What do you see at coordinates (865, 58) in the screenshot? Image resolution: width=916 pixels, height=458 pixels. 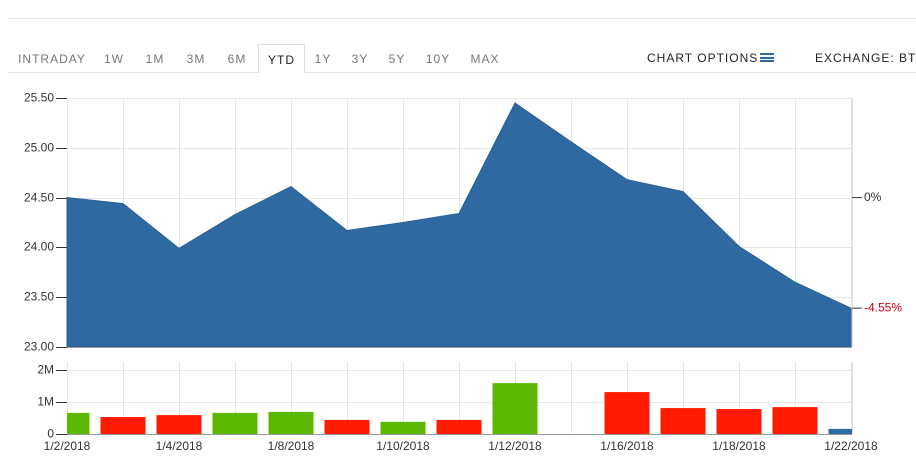 I see `exchange: EXCHANGE: BTT` at bounding box center [865, 58].